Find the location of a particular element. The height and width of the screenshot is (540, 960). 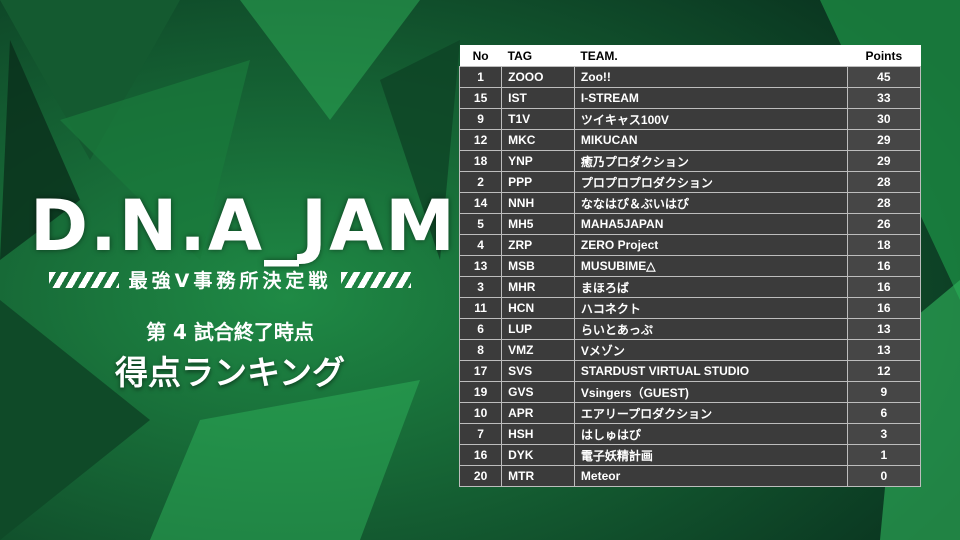

table-row: 7 HSH はしゅはぴ 3 is located at coordinates (690, 434).